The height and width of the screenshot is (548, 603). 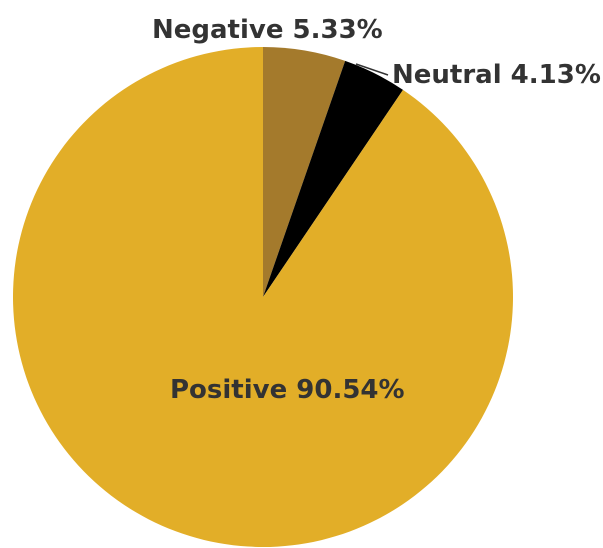 What do you see at coordinates (304, 172) in the screenshot?
I see `pie-slice-negative` at bounding box center [304, 172].